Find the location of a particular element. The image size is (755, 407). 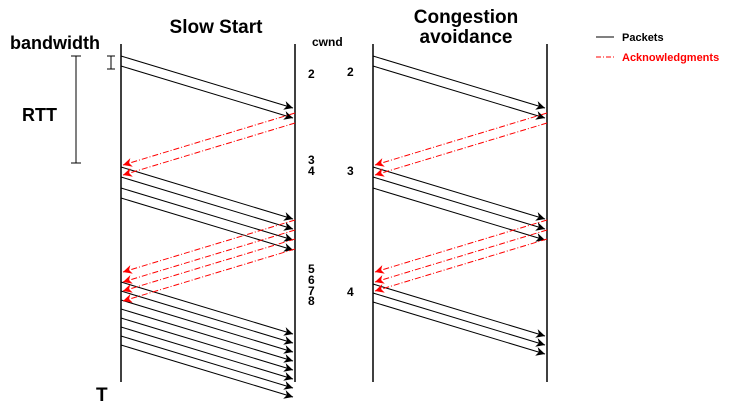

slow-start-cwnd-values: 2 3 4 5 6 7 8 is located at coordinates (311, 187).